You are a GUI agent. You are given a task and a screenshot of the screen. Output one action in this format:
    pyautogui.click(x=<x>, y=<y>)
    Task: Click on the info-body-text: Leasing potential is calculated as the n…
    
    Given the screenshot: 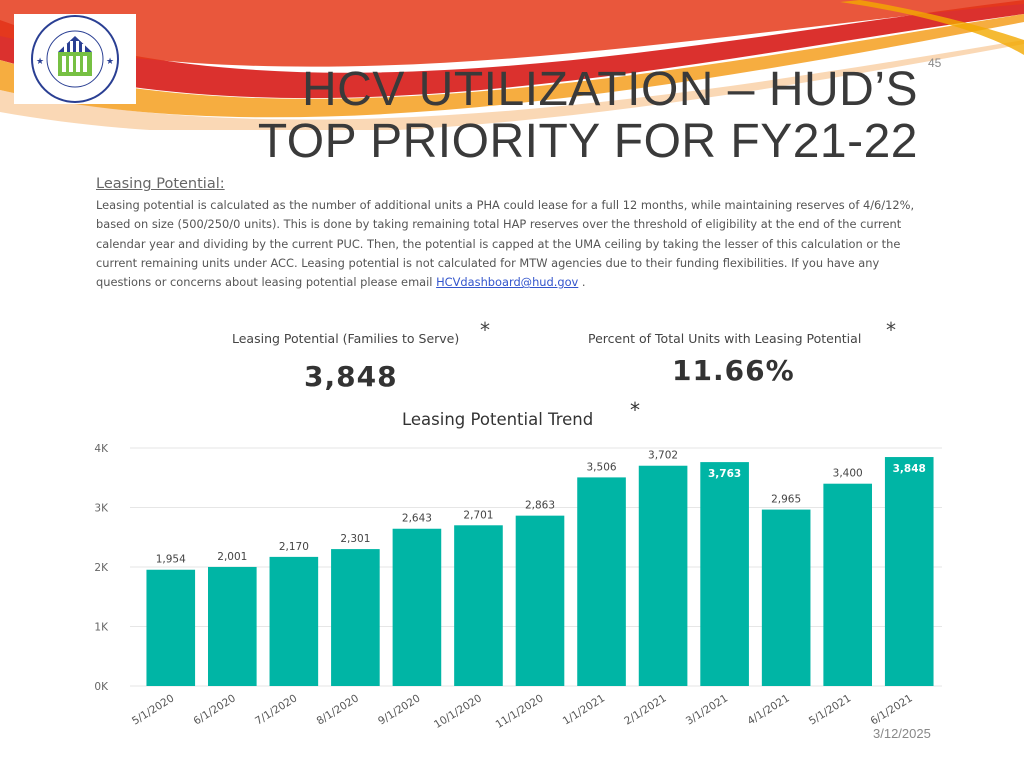 What is the action you would take?
    pyautogui.click(x=505, y=244)
    